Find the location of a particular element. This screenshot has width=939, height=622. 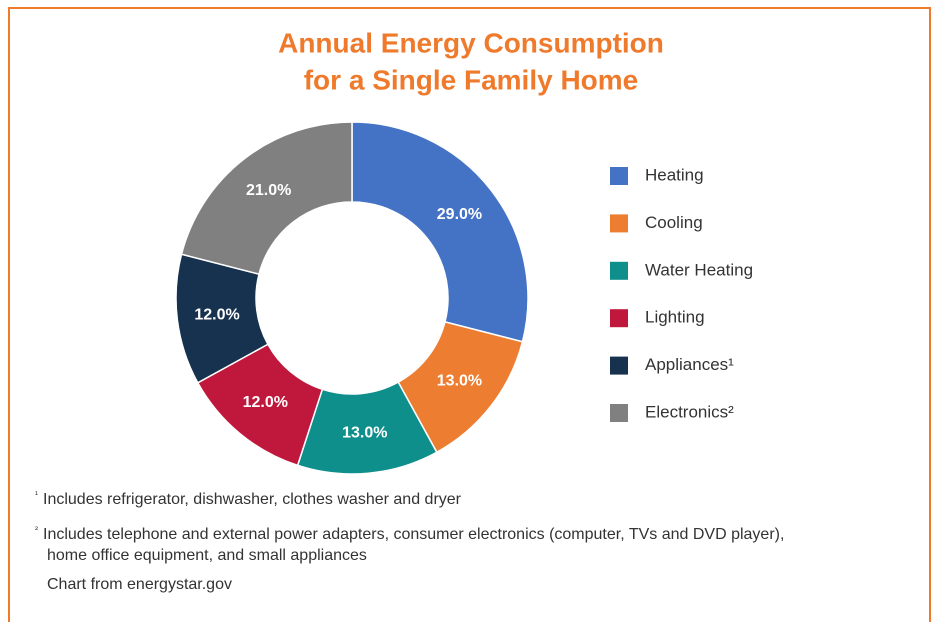

data-label: 21.0% is located at coordinates (268, 190).